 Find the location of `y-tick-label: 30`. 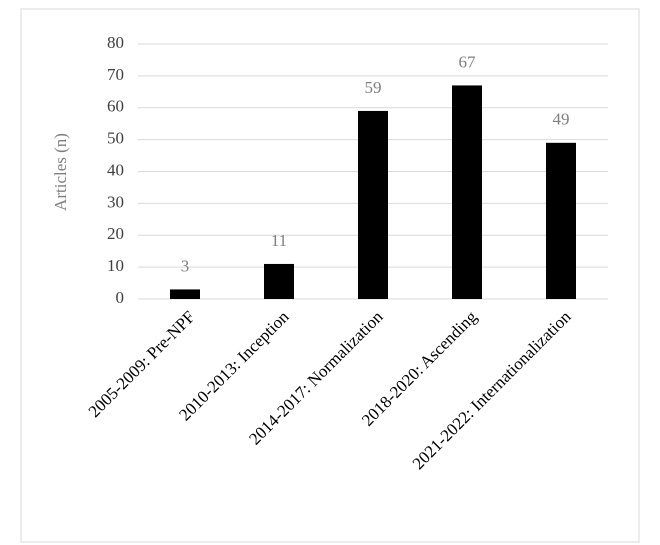

y-tick-label: 30 is located at coordinates (115, 201).